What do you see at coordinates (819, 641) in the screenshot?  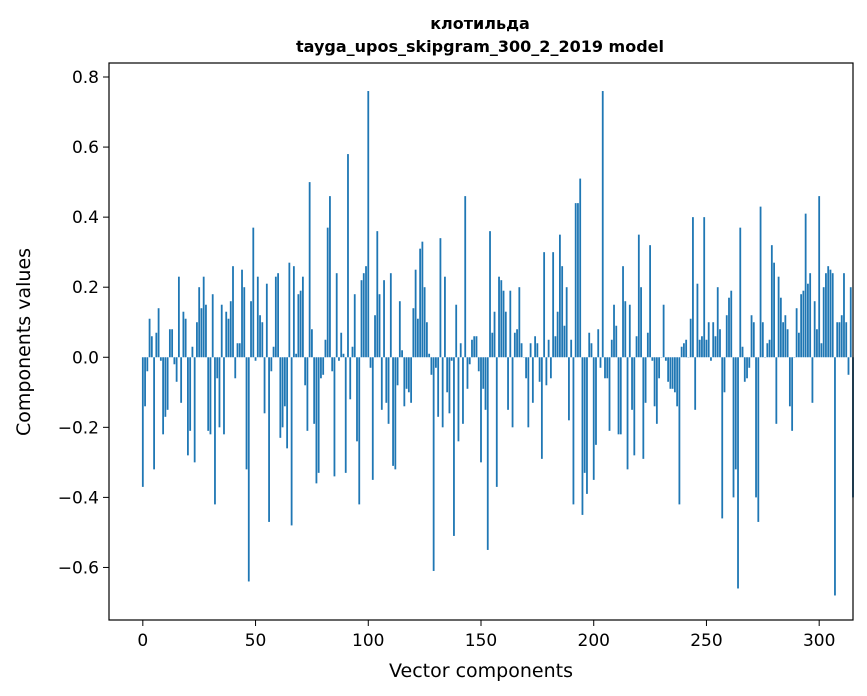 I see `x-tick-label: 300` at bounding box center [819, 641].